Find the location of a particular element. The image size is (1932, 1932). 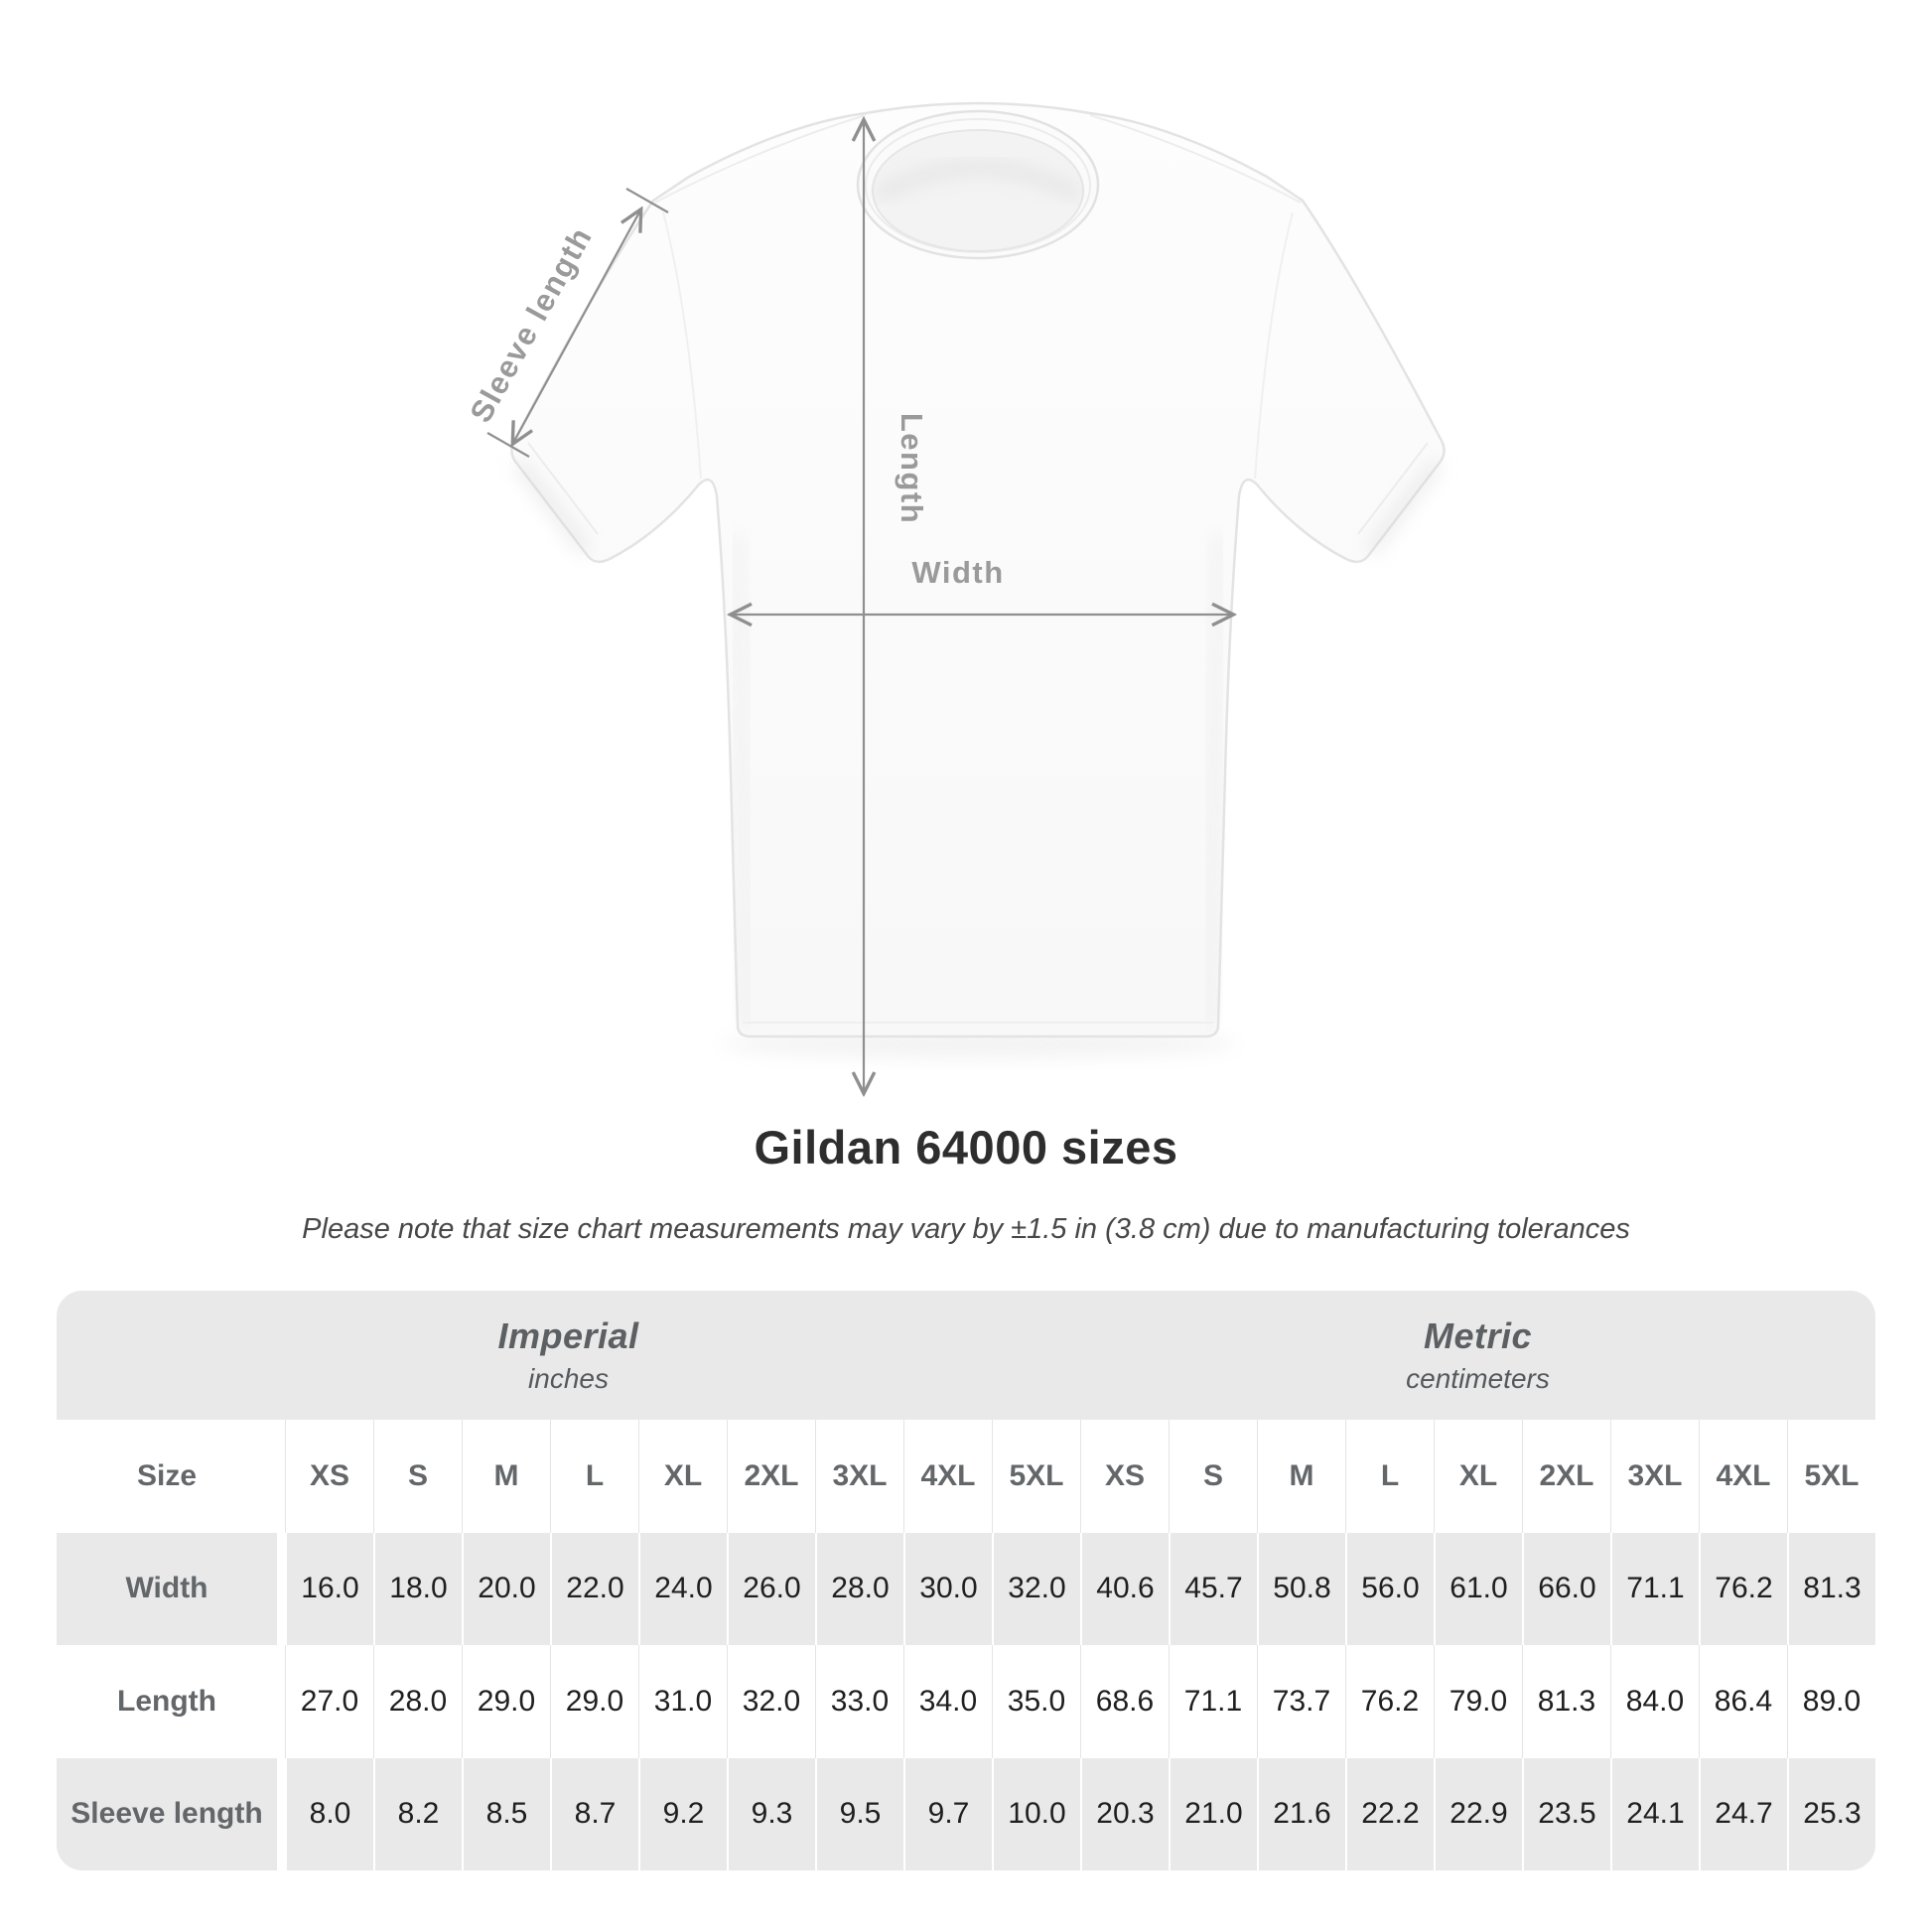

width-annotation: Width is located at coordinates (982, 585).